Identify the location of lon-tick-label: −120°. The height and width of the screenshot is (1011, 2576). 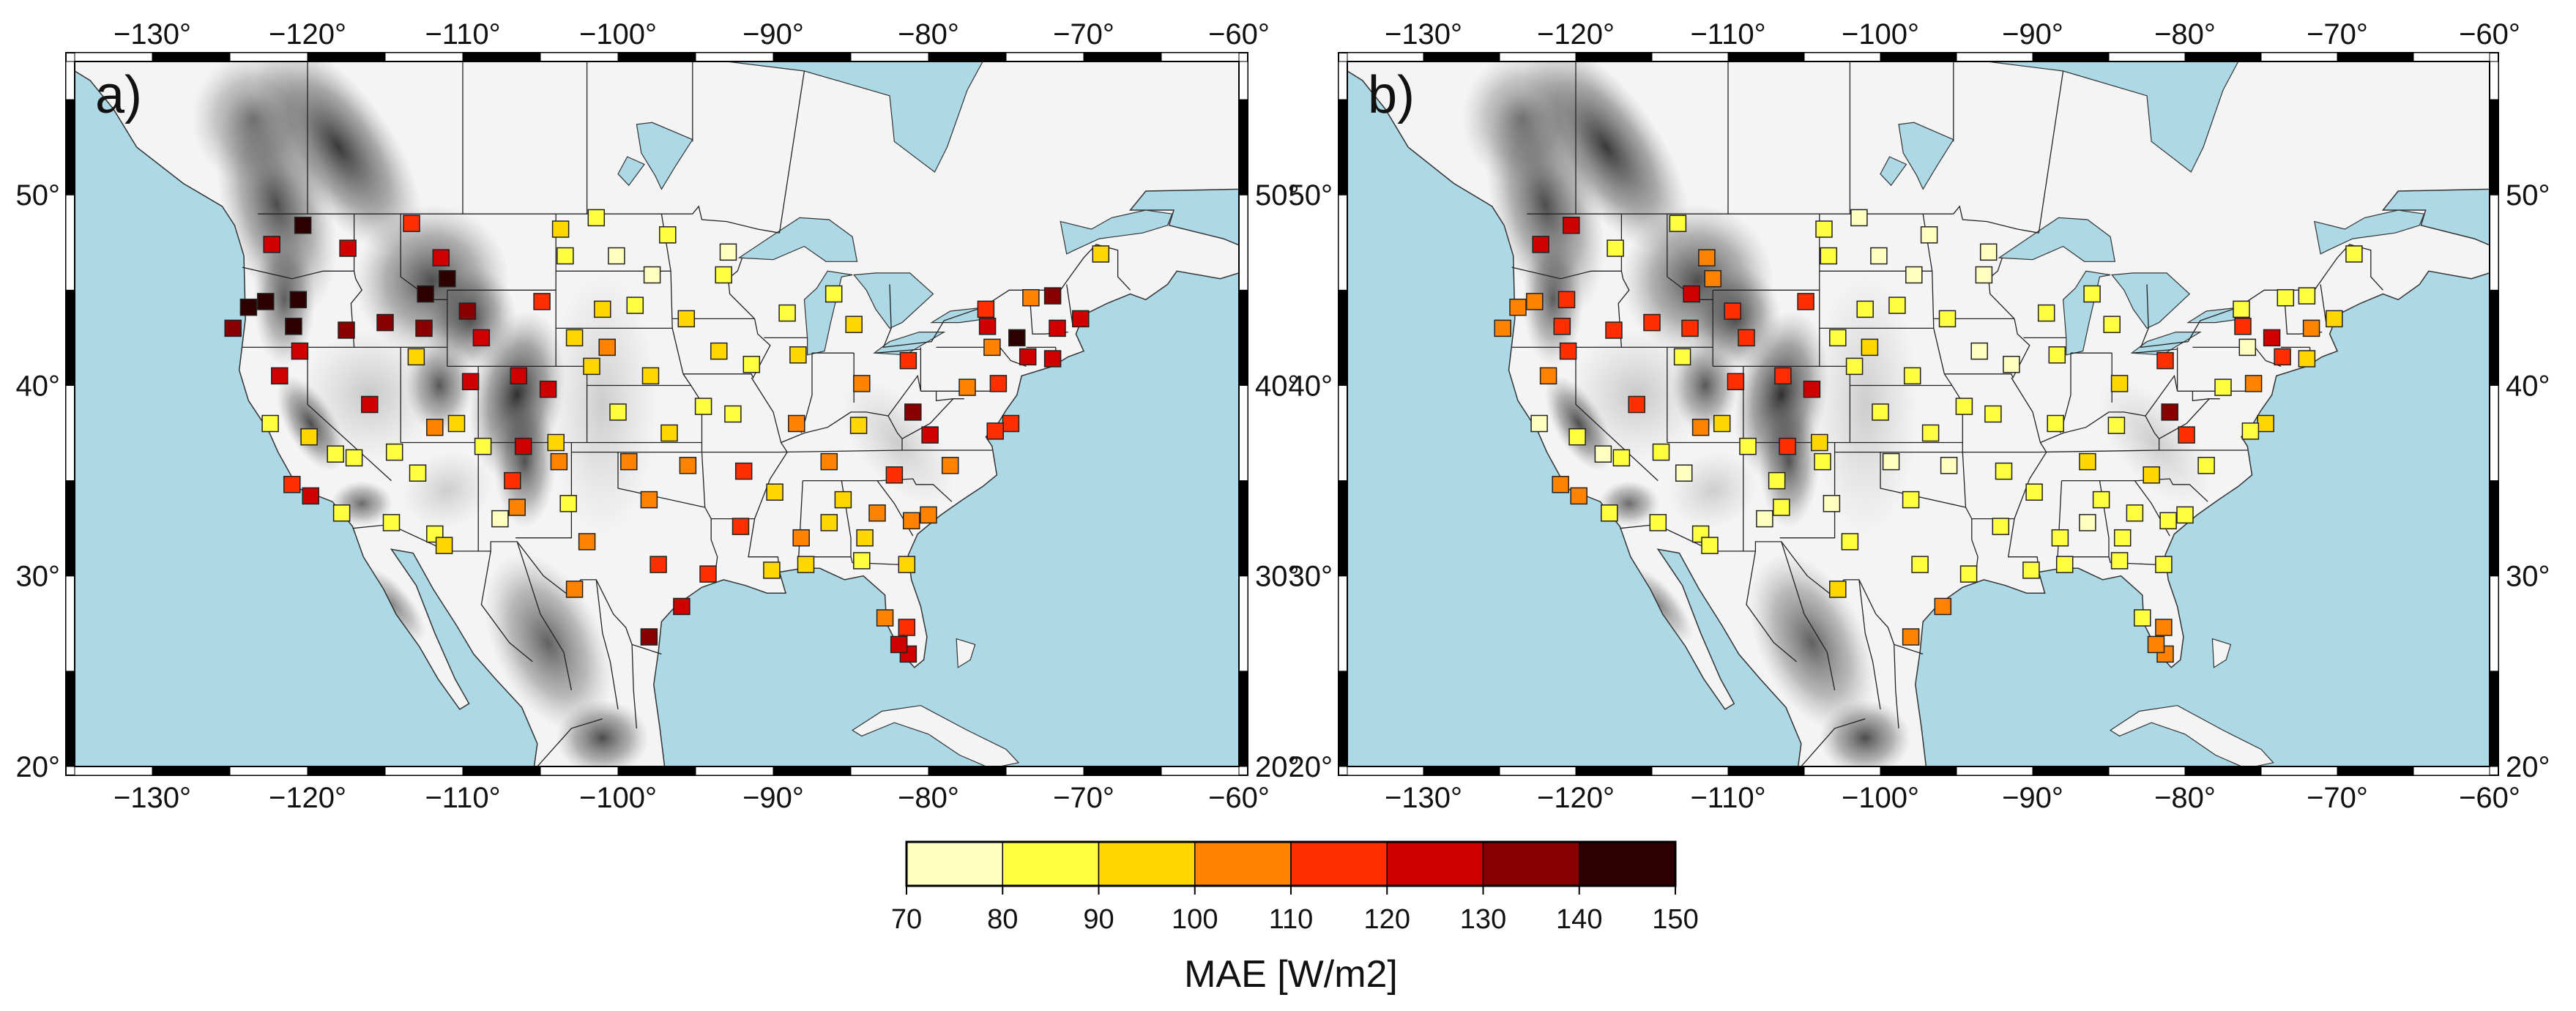
(1576, 34).